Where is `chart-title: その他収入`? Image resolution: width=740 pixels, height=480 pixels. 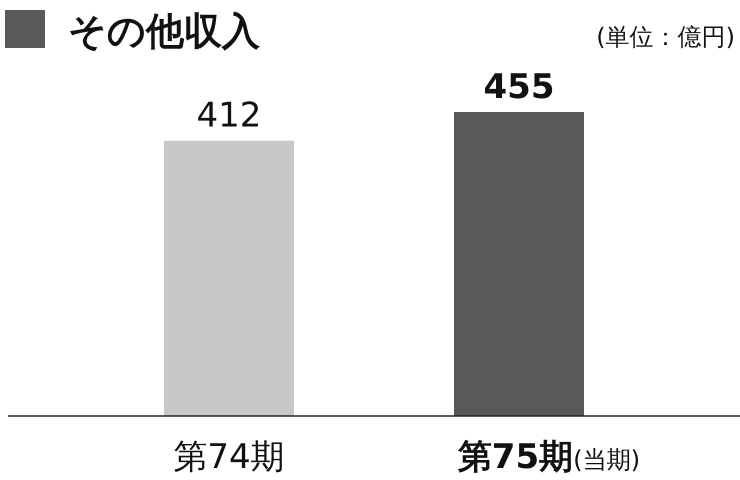
chart-title: その他収入 is located at coordinates (164, 31).